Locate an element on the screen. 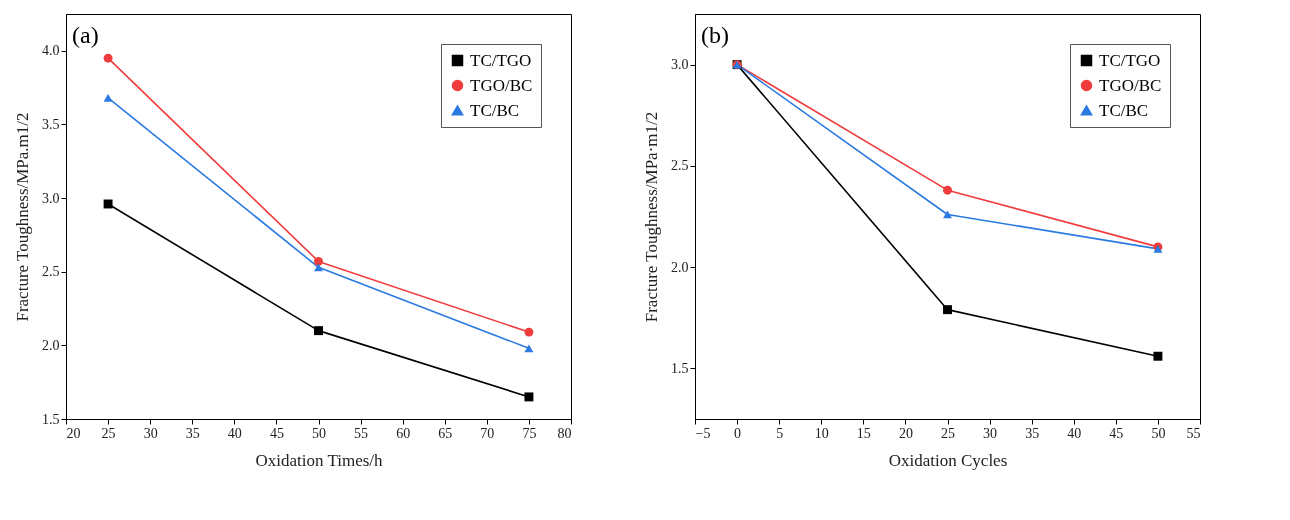  x-tick-label: 0 is located at coordinates (738, 433).